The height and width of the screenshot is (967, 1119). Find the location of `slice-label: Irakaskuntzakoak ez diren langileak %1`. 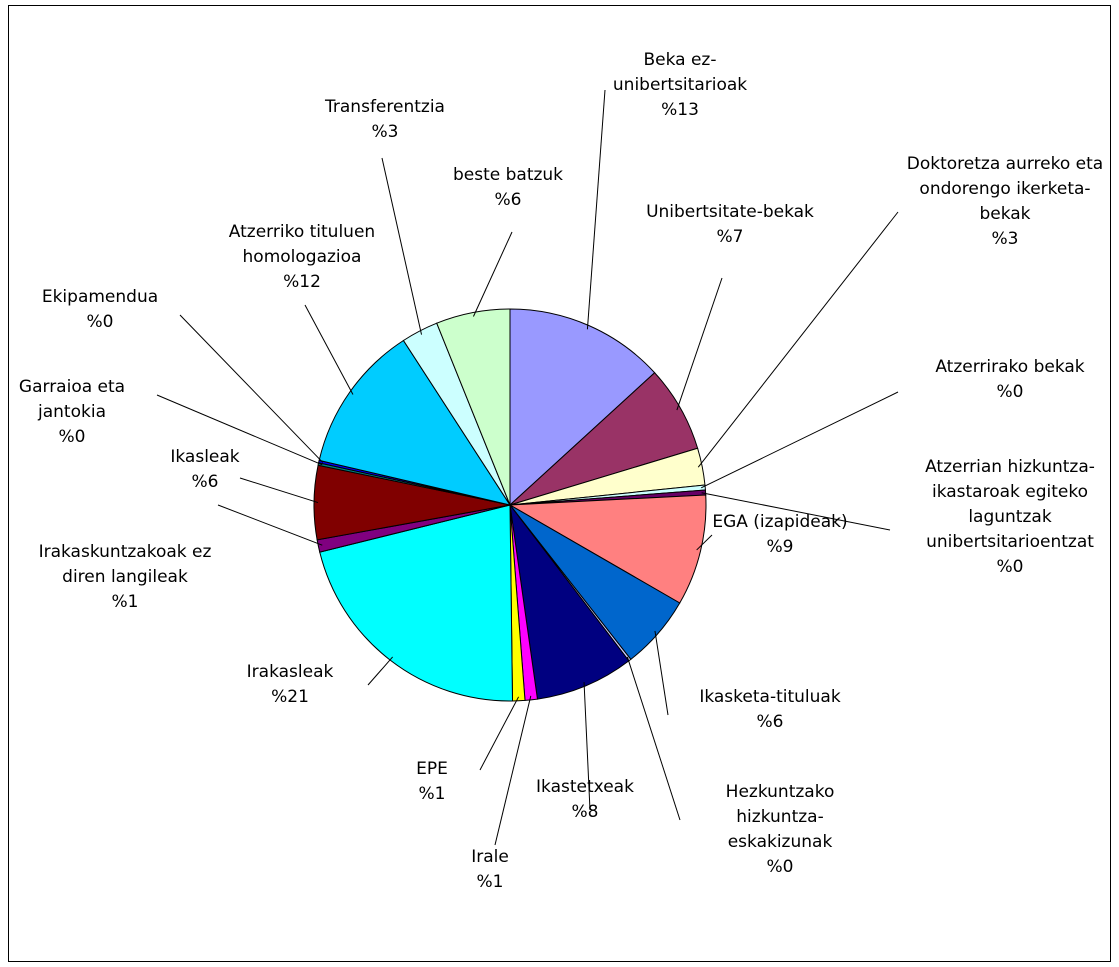

slice-label: Irakaskuntzakoak ez diren langileak %1 is located at coordinates (125, 577).